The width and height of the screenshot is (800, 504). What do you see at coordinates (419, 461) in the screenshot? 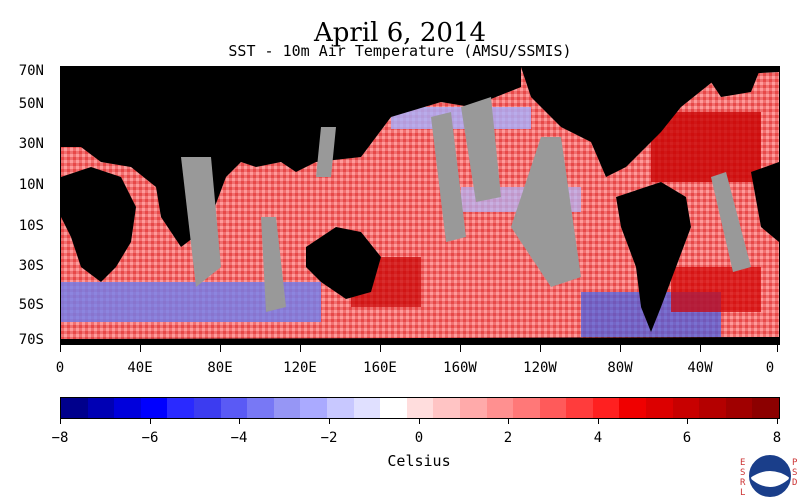
I see `colorbar-unit-label: Celsius` at bounding box center [419, 461].